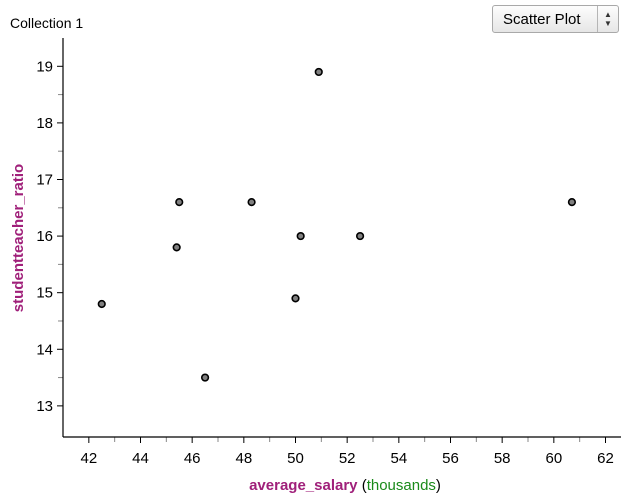  Describe the element at coordinates (553, 458) in the screenshot. I see `x-tick-label: 60` at that location.